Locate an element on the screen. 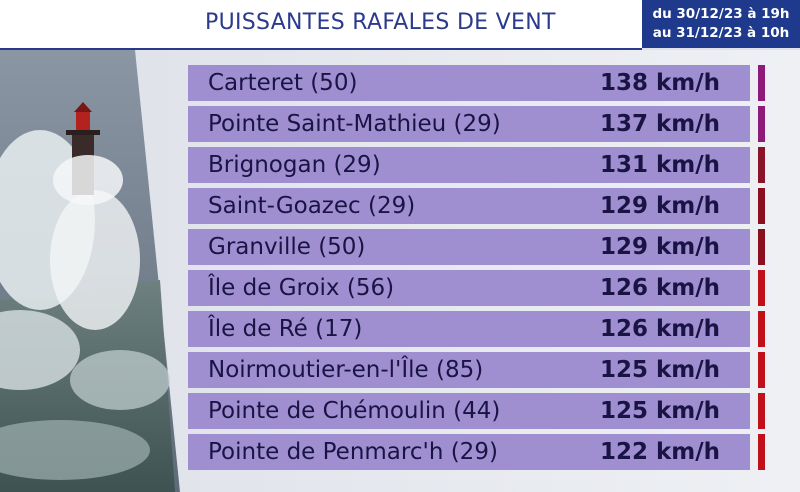 The image size is (800, 492). row-background: Carteret (50) 138 km/h is located at coordinates (469, 83).